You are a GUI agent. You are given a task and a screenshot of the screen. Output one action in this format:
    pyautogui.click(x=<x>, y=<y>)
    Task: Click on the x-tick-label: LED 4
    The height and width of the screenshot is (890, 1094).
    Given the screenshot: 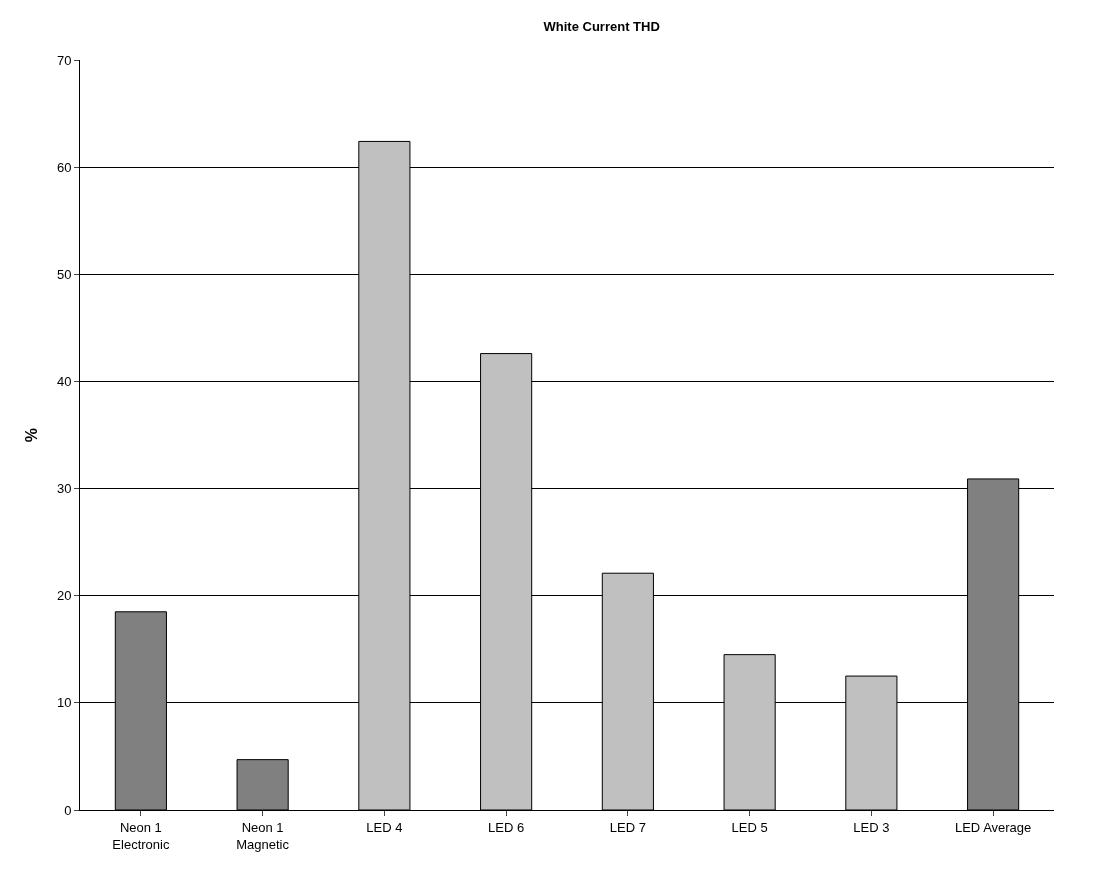 What is the action you would take?
    pyautogui.click(x=384, y=827)
    